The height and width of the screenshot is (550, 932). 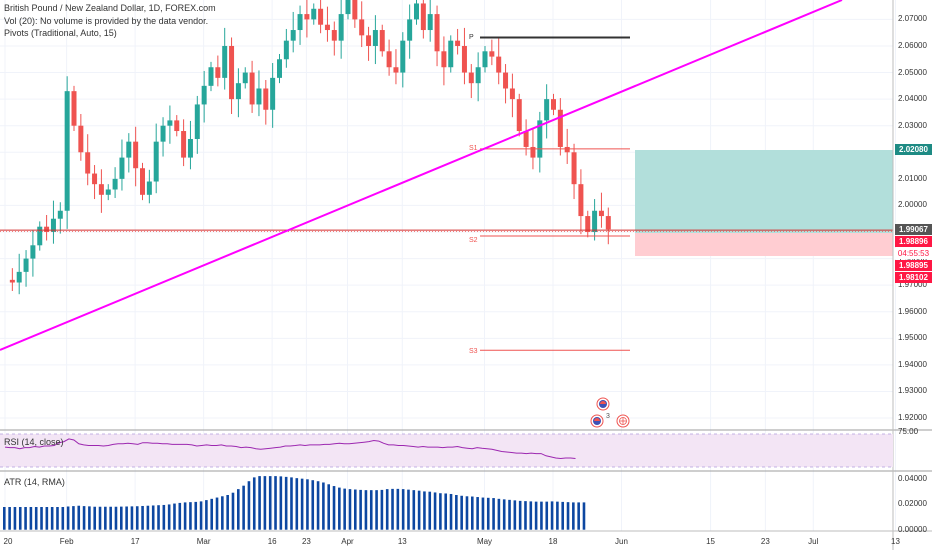 What do you see at coordinates (764, 244) in the screenshot?
I see `stop-zone` at bounding box center [764, 244].